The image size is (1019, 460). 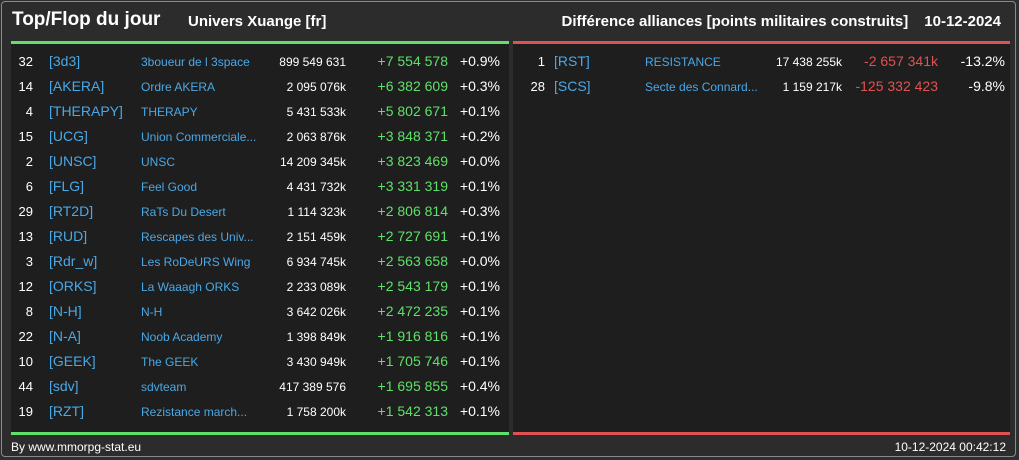 What do you see at coordinates (412, 311) in the screenshot?
I see `alliance-diff: +2 472 235` at bounding box center [412, 311].